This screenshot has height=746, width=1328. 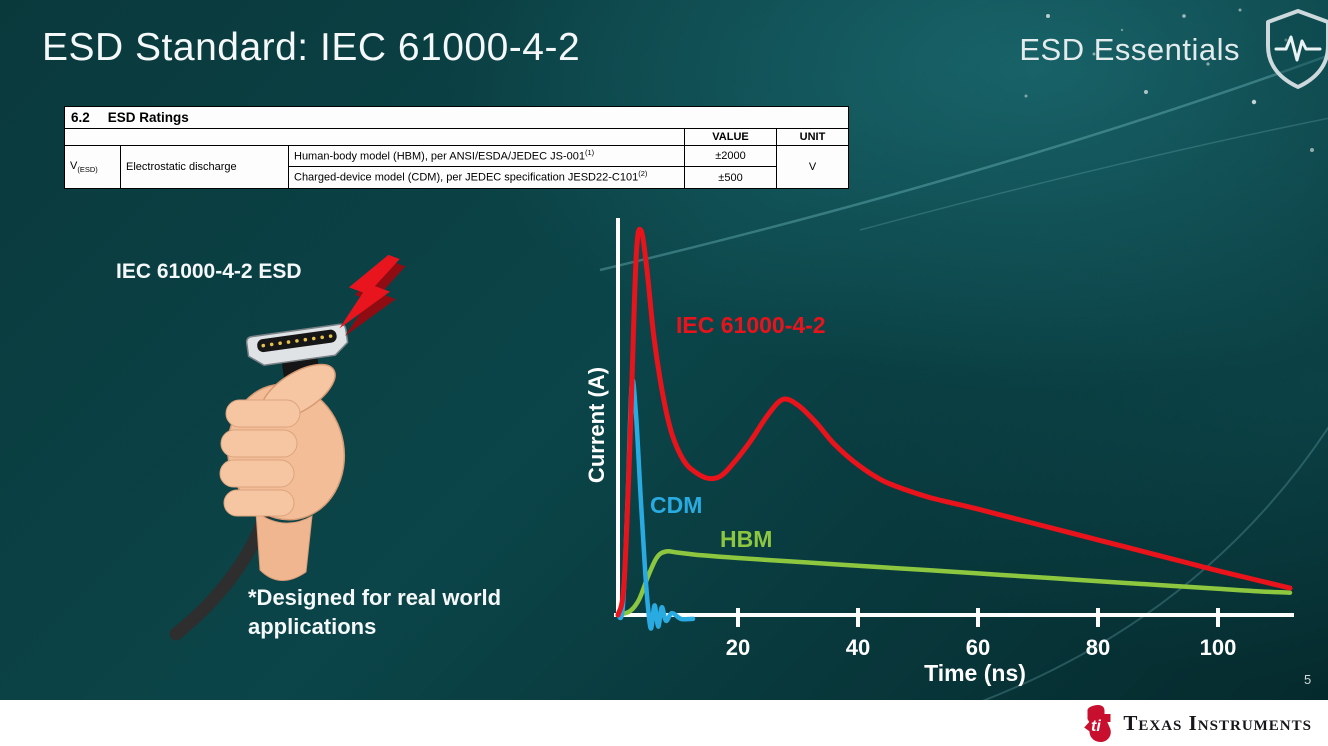 I want to click on curve-hbm, so click(x=954, y=583).